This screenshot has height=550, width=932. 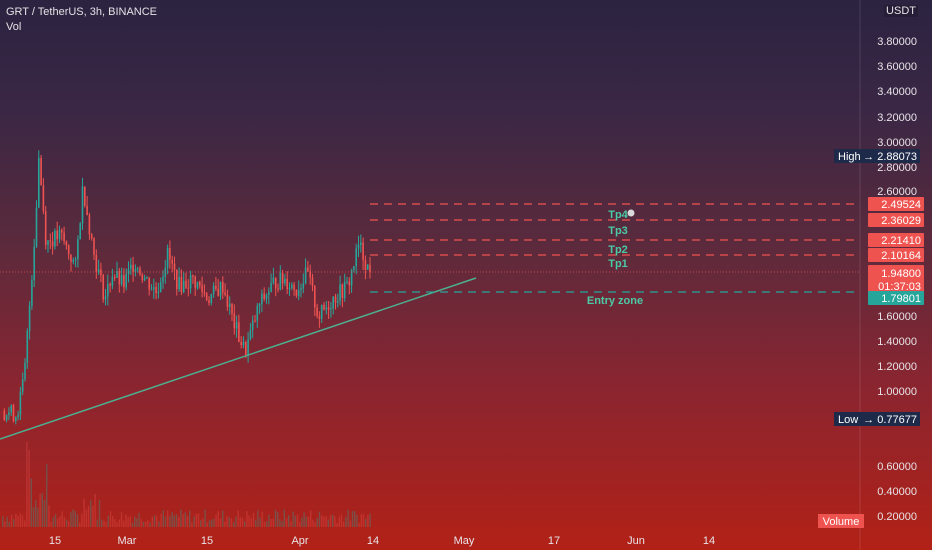 What do you see at coordinates (890, 157) in the screenshot?
I see `high-value: → 2.88073` at bounding box center [890, 157].